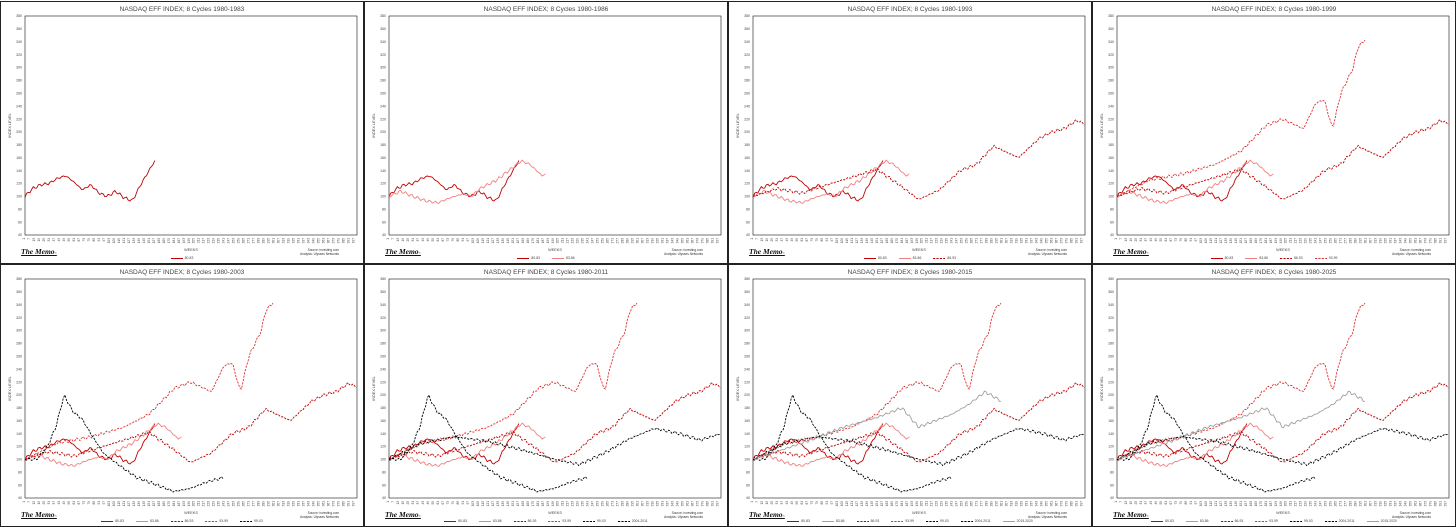 This screenshot has height=527, width=1456. Describe the element at coordinates (224, 521) in the screenshot. I see `legend-label: 93-99` at that location.